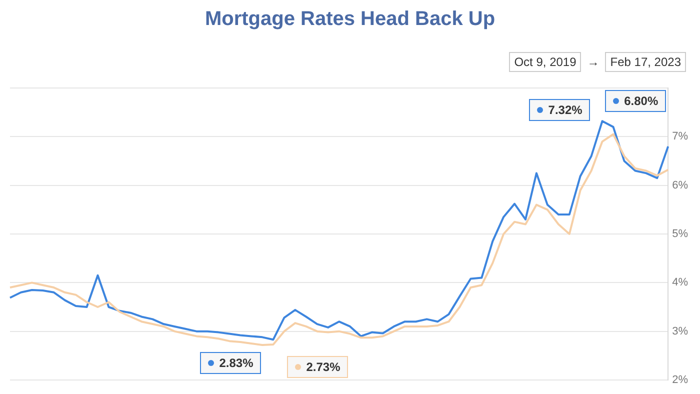 Image resolution: width=700 pixels, height=394 pixels. I want to click on chart-title: Mortgage Rates Head Back Up, so click(350, 19).